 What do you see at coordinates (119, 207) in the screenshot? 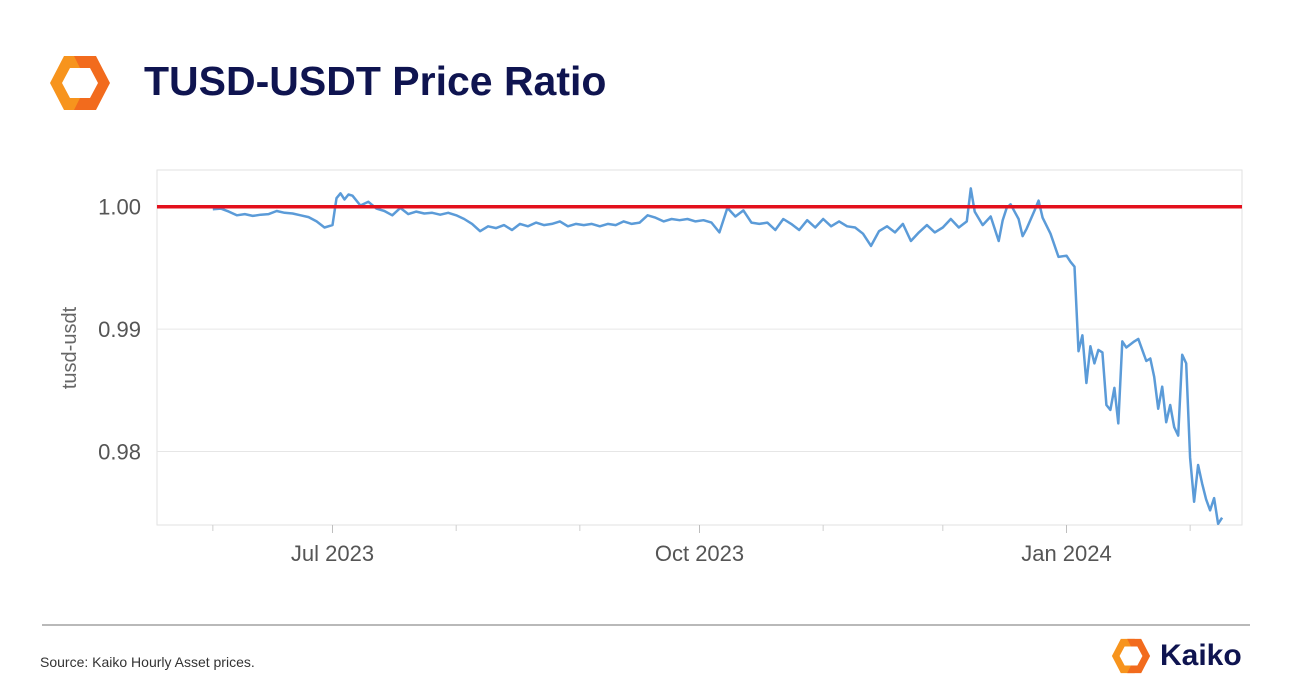
I see `y-tick-label: 1.00` at bounding box center [119, 207].